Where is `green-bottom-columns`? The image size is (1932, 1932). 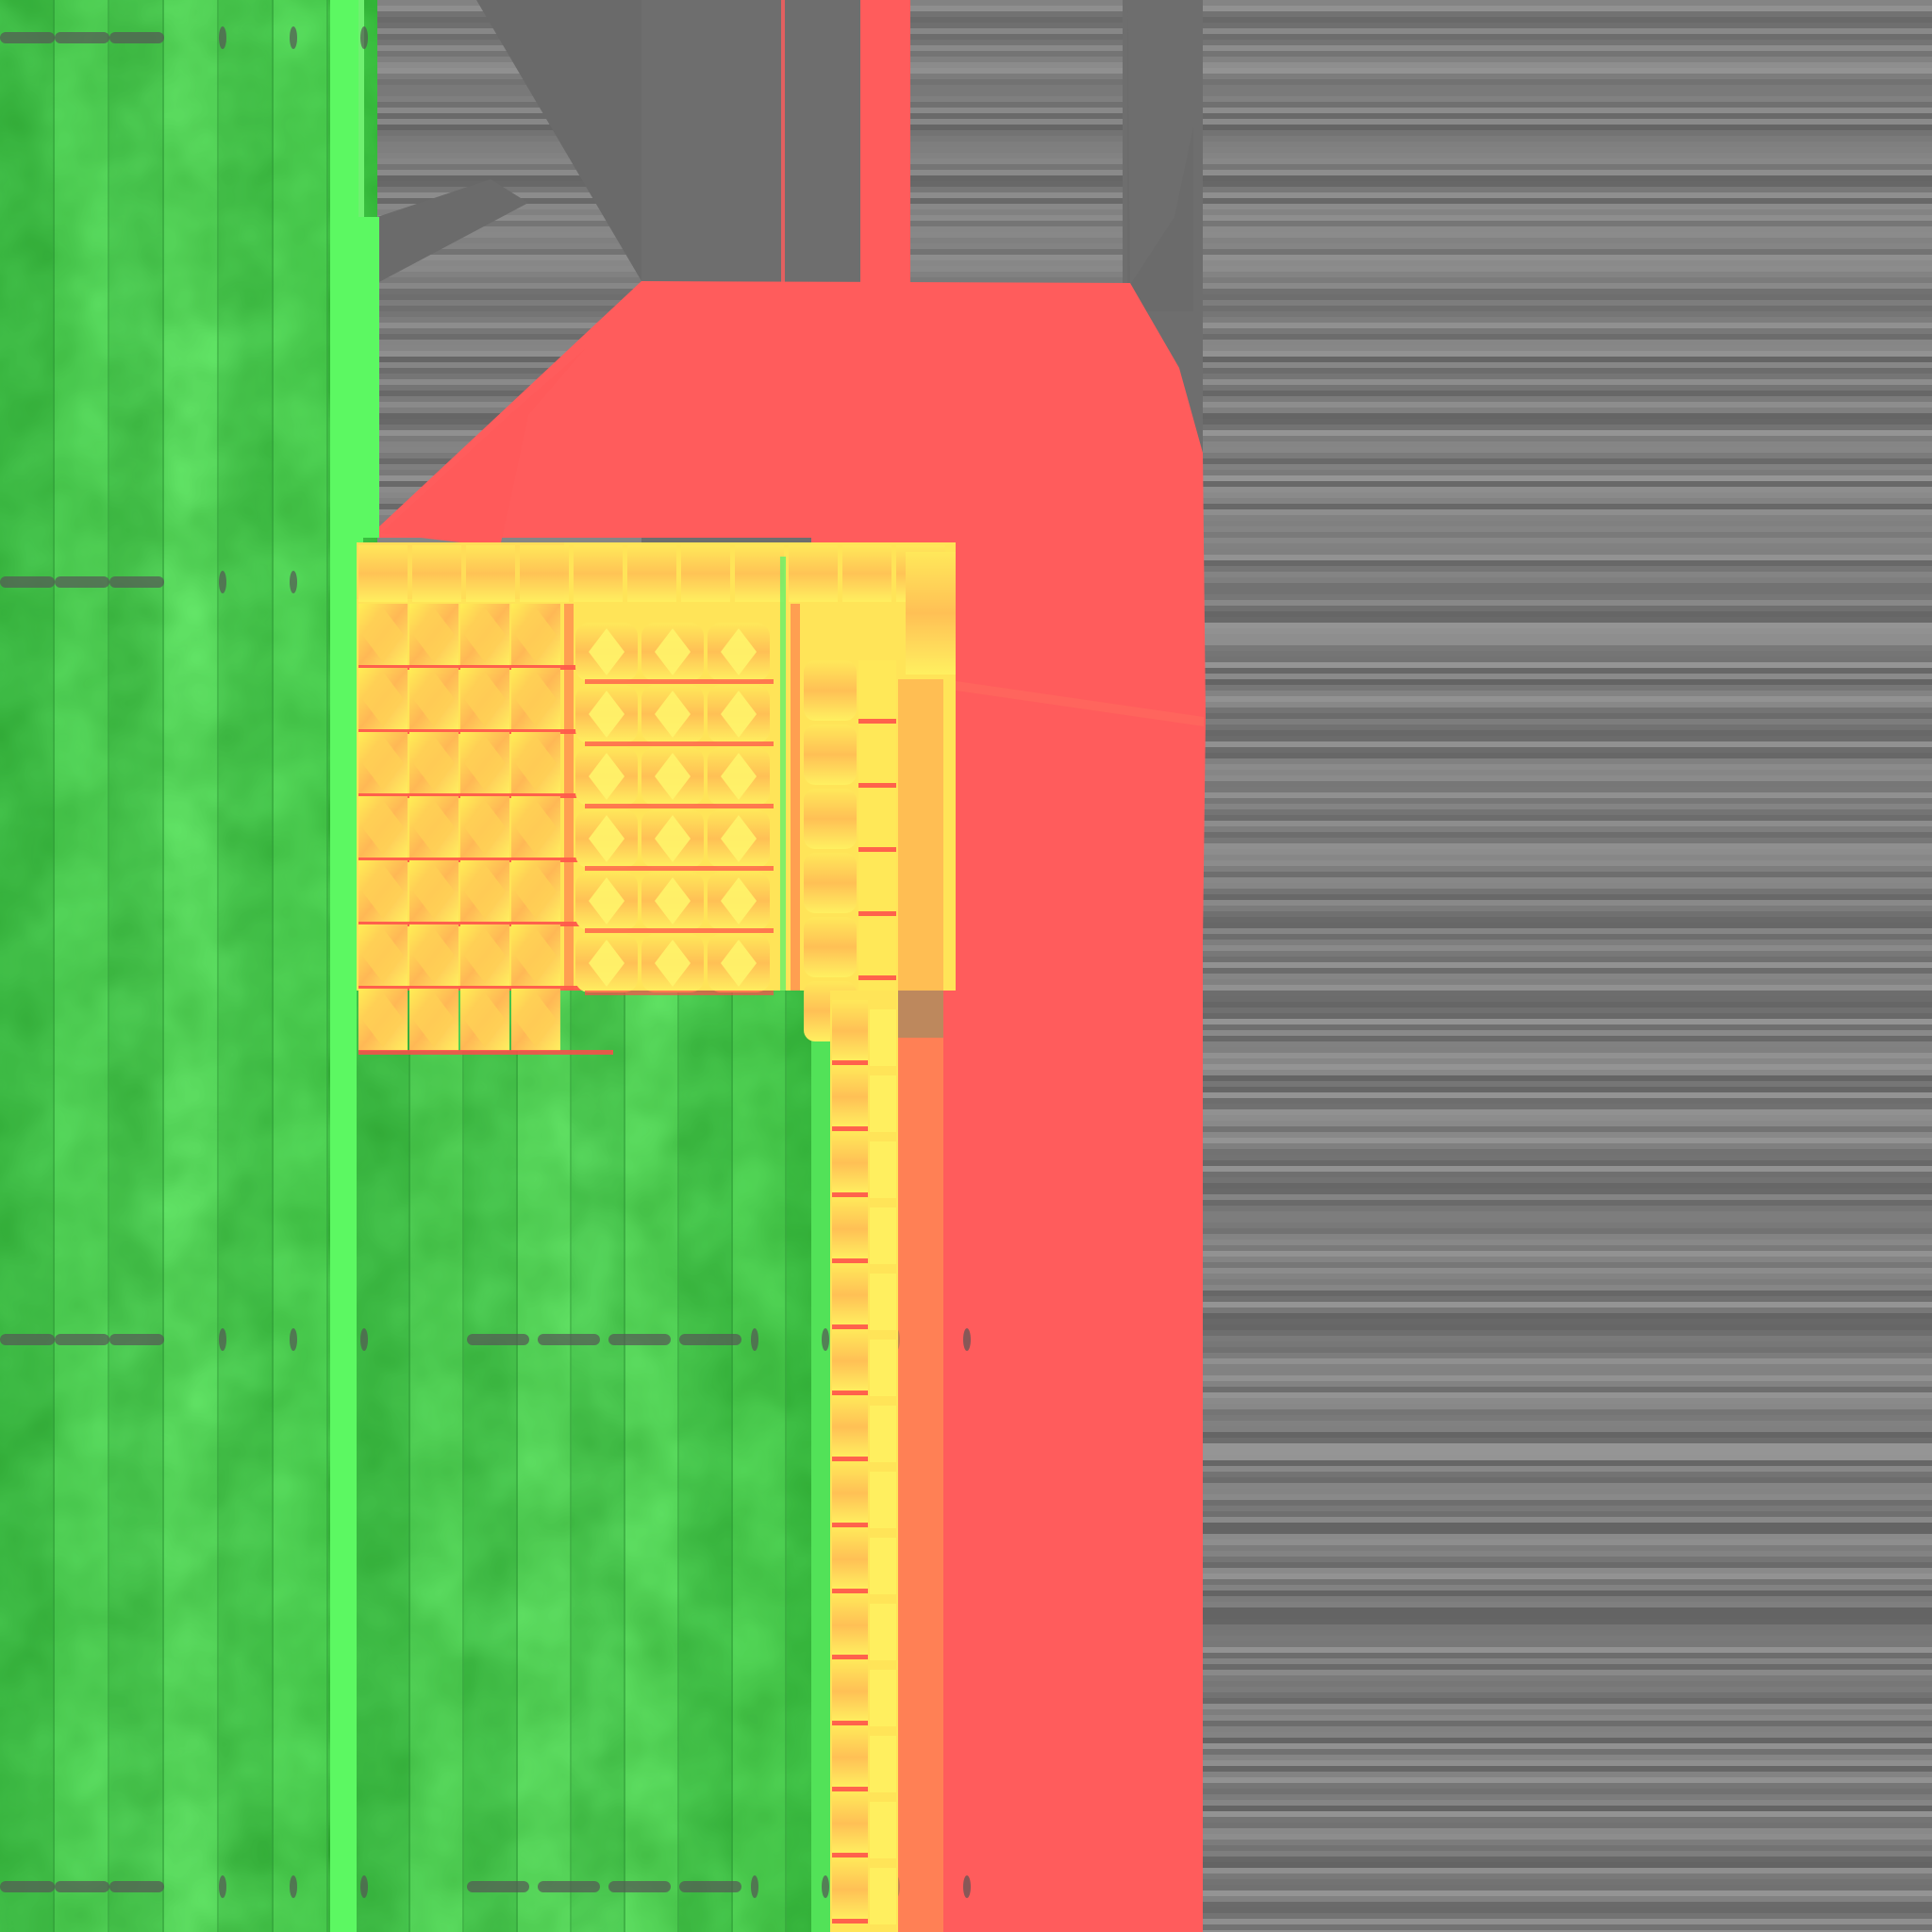 green-bottom-columns is located at coordinates (599, 1461).